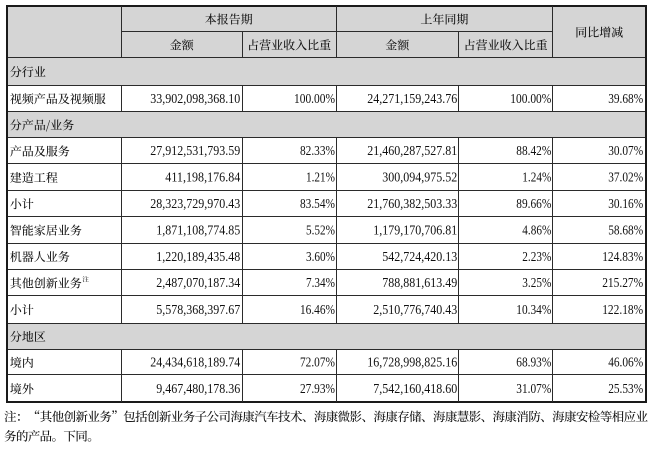 This screenshot has width=656, height=452. What do you see at coordinates (622, 257) in the screenshot?
I see `svg-text: 124.83%` at bounding box center [622, 257].